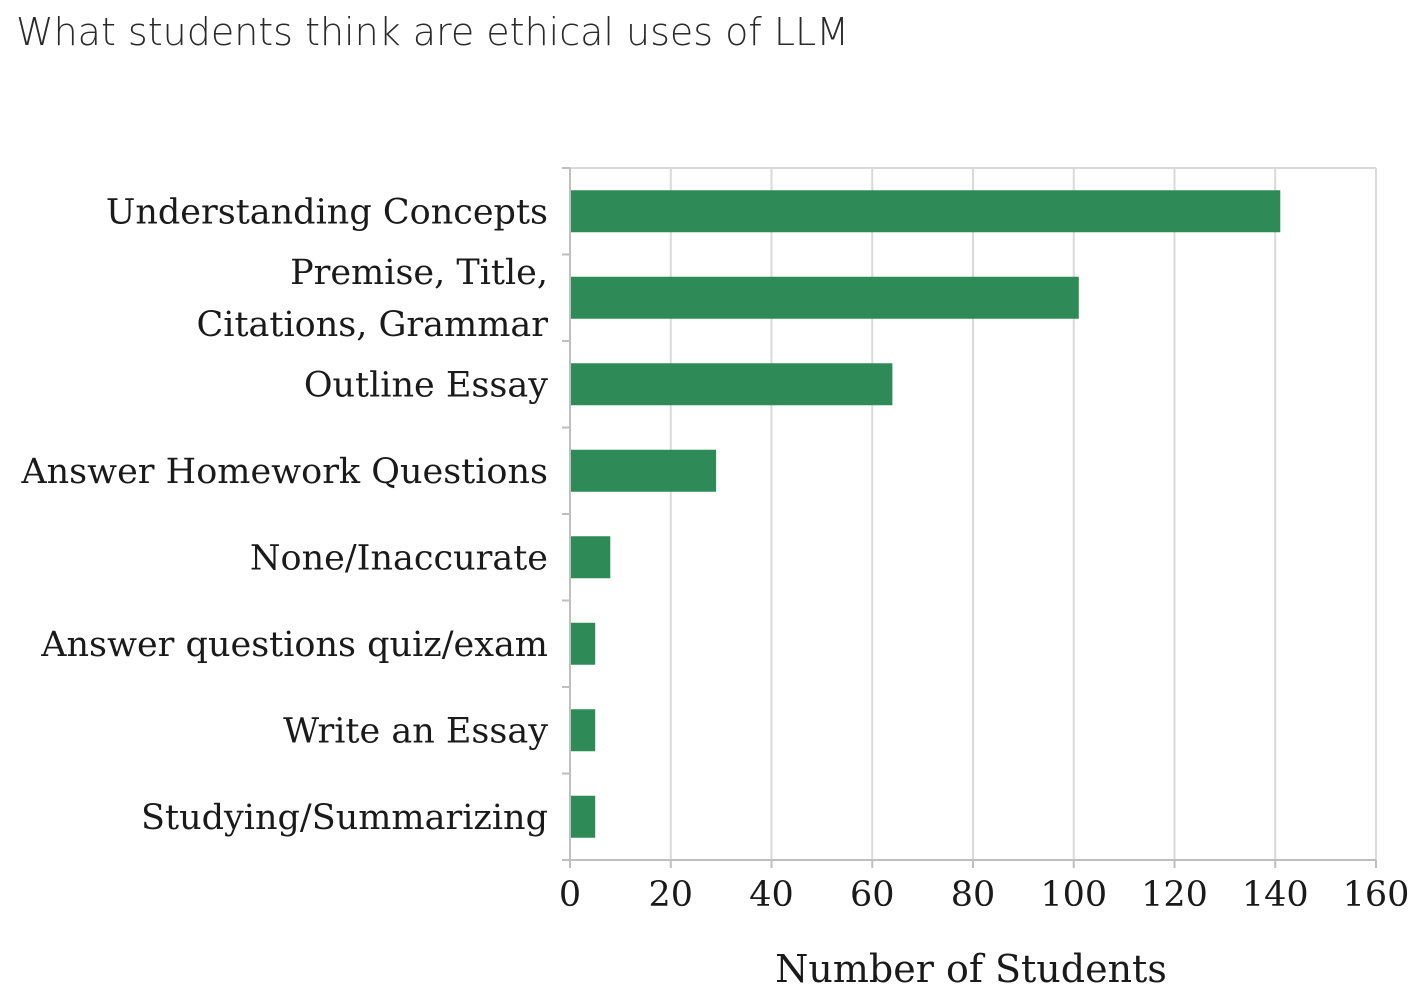  What do you see at coordinates (1174, 895) in the screenshot?
I see `x-tick-label: 120` at bounding box center [1174, 895].